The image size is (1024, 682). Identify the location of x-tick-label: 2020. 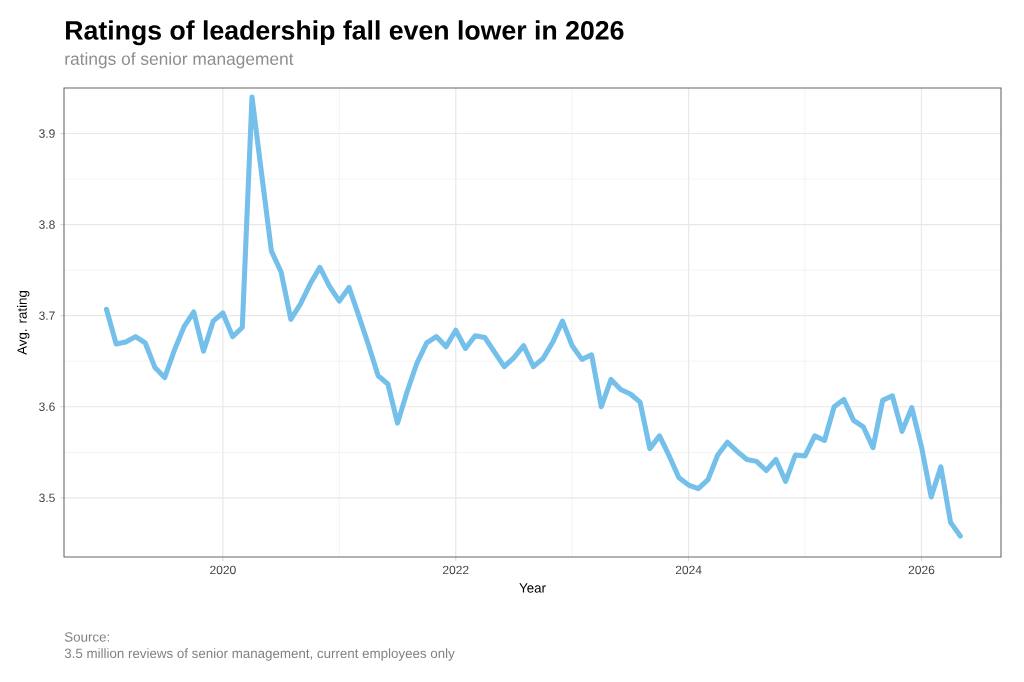
(223, 570).